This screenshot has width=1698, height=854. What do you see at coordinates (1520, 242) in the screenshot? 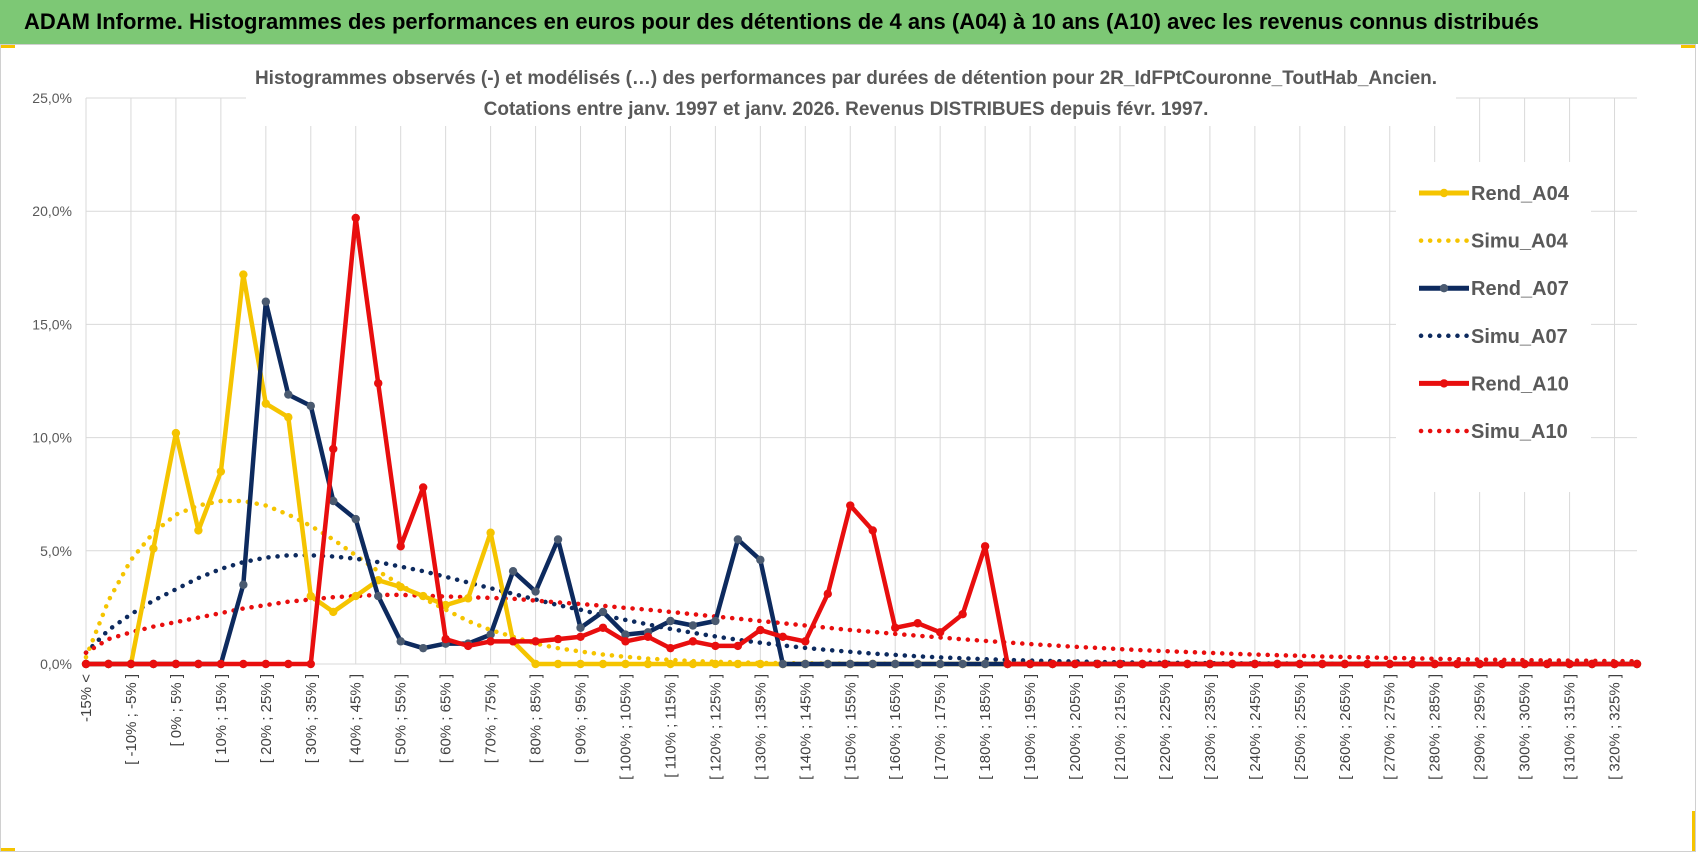
I see `legend-label: Simu_A04` at bounding box center [1520, 242].